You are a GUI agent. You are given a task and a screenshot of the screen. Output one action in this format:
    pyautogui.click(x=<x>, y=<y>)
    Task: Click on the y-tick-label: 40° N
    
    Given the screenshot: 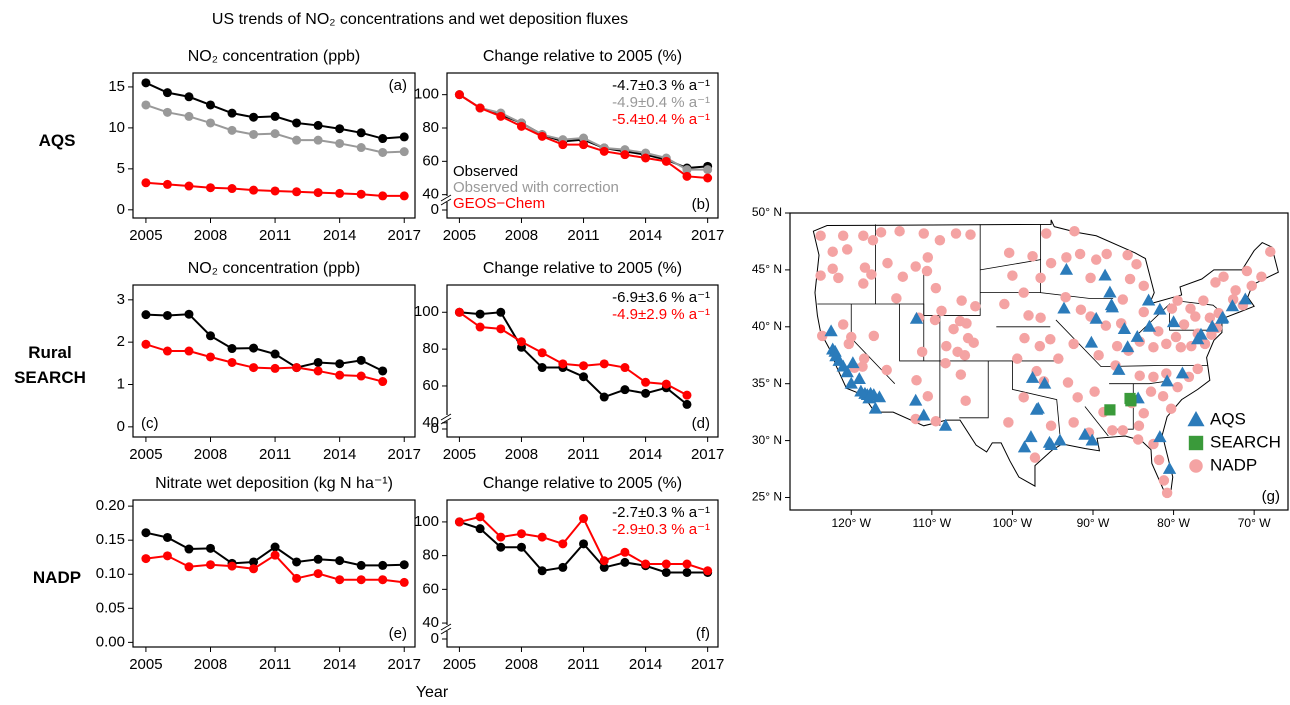 What is the action you would take?
    pyautogui.click(x=767, y=326)
    